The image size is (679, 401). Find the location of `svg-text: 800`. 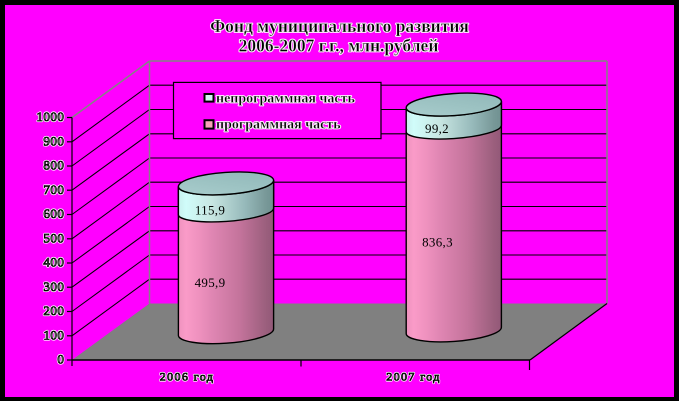

svg-text: 800 is located at coordinates (53, 165).